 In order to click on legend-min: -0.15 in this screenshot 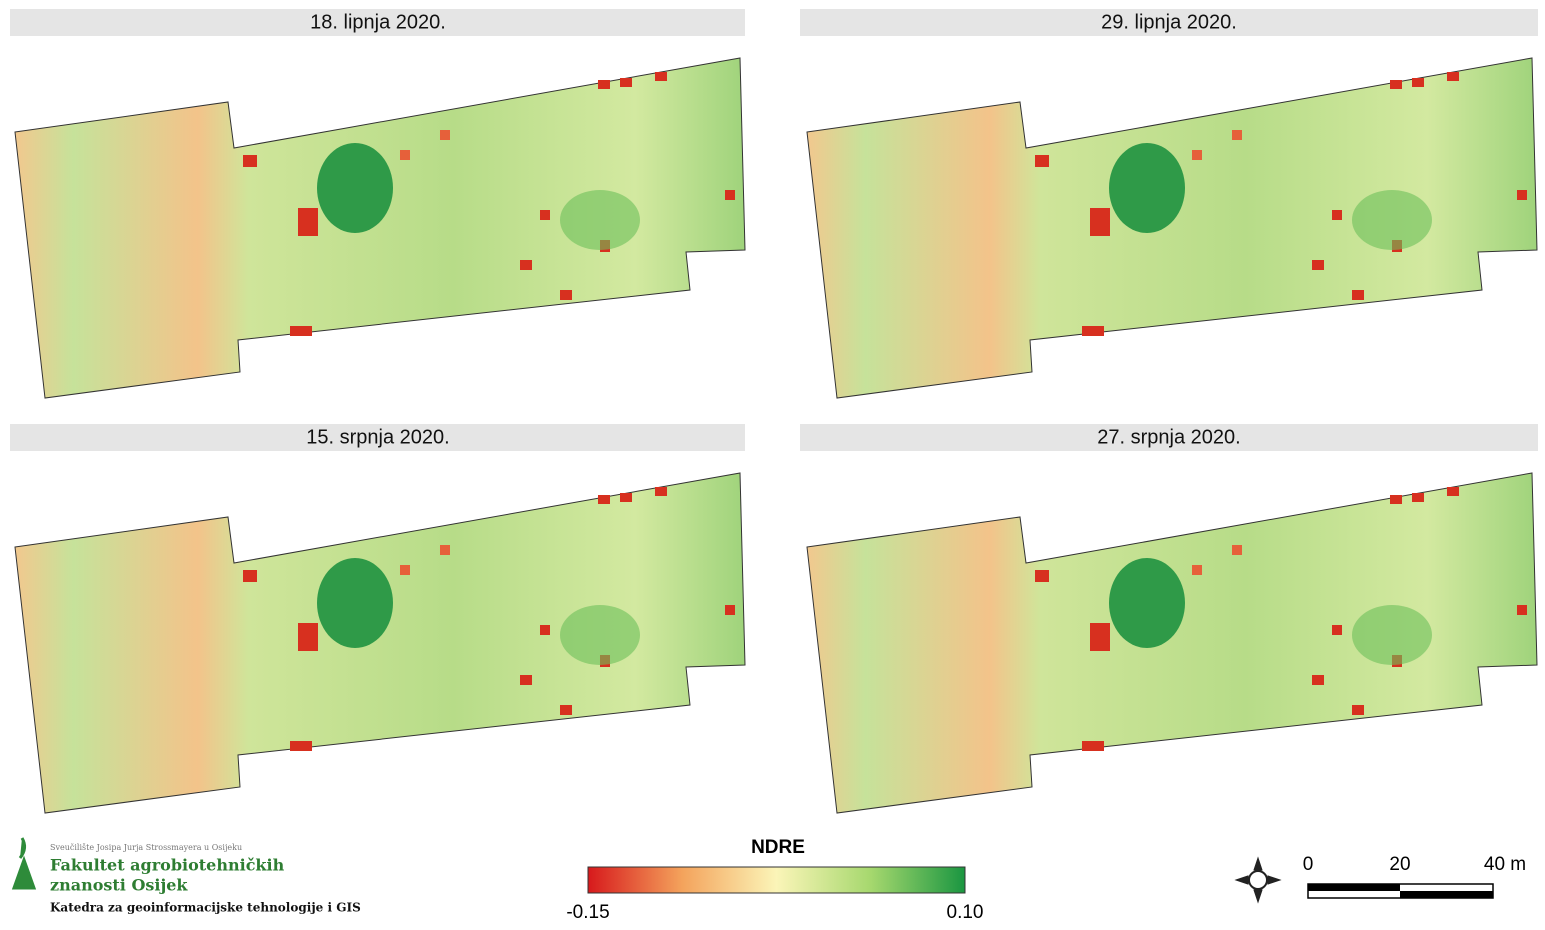, I will do `click(587, 912)`.